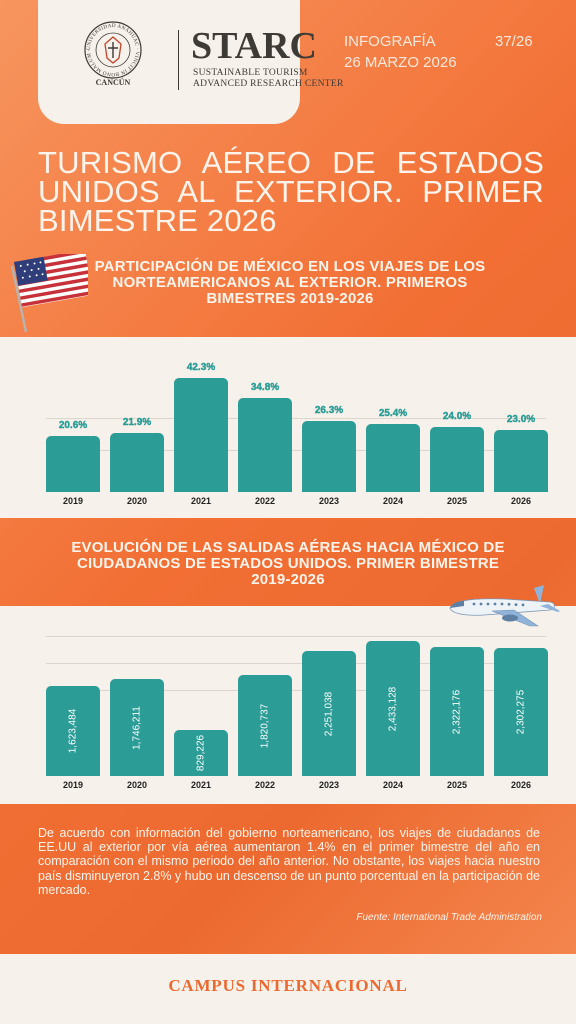 The width and height of the screenshot is (576, 1024). I want to click on chart2-tick-label: 2025, so click(457, 785).